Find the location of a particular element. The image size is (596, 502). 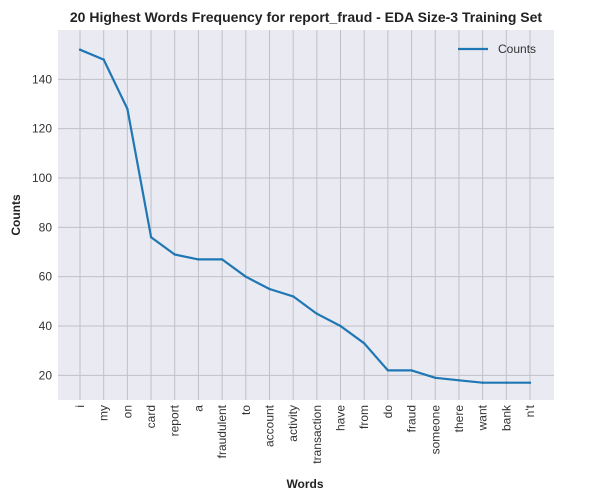

y-tick-label: 80 is located at coordinates (46, 227).